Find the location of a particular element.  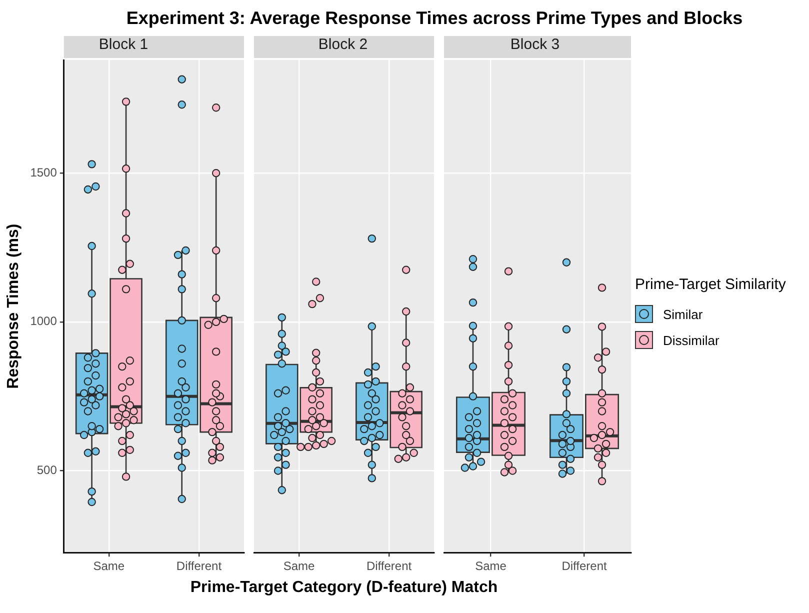

y-tick-label: 1000 is located at coordinates (44, 321).